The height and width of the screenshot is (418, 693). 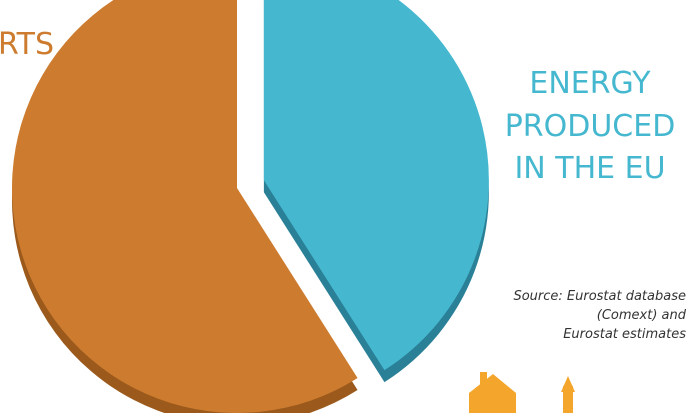 What do you see at coordinates (27, 44) in the screenshot?
I see `imports-label: RTS` at bounding box center [27, 44].